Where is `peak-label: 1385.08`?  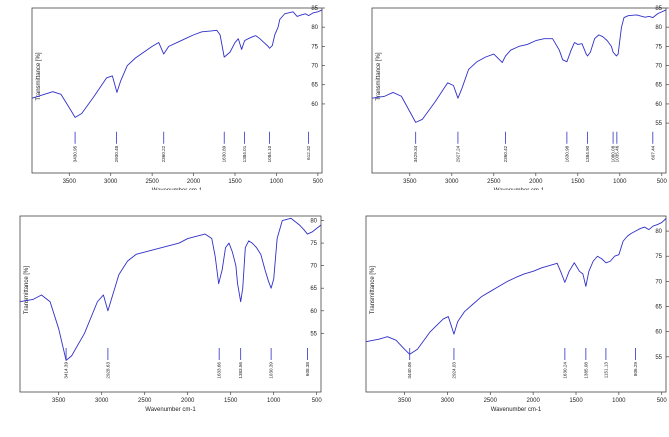
peak-label: 1385.08 is located at coordinates (585, 370).